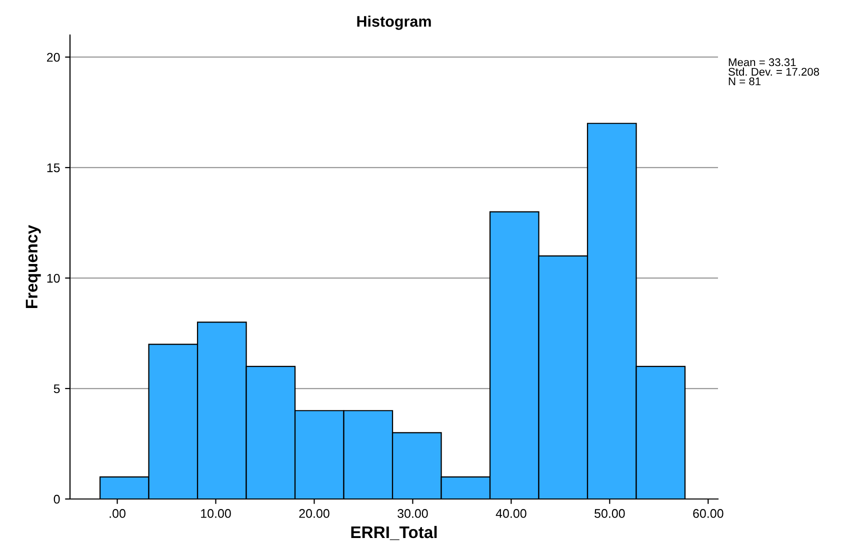  I want to click on x-tick-label: 30.00, so click(413, 513).